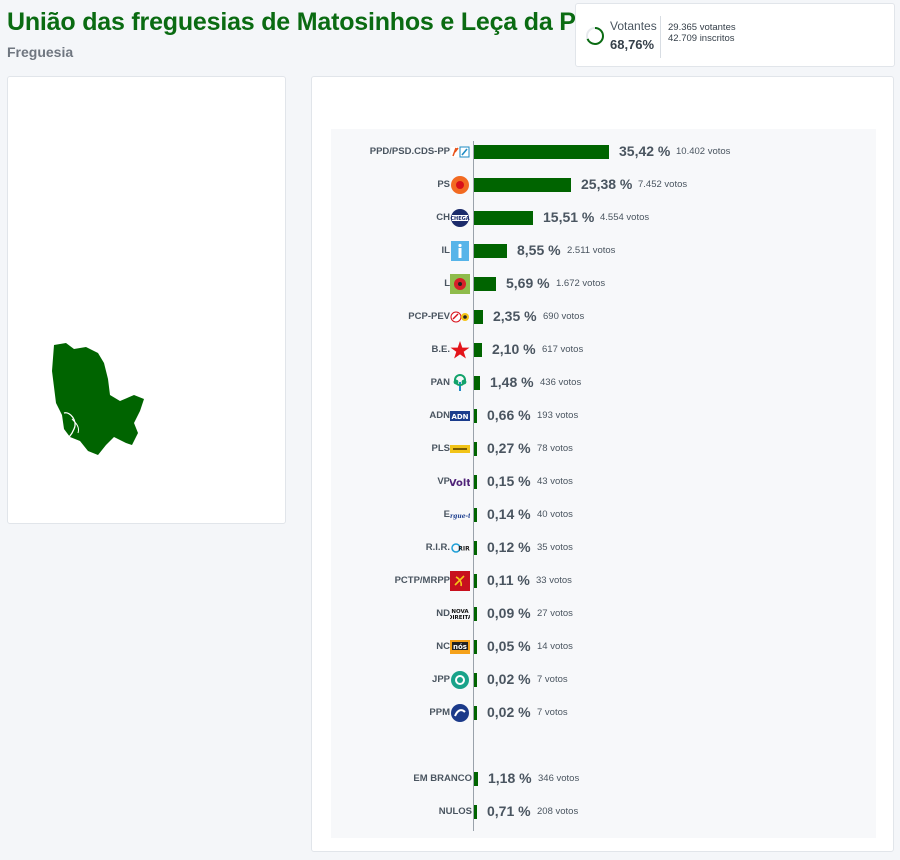 The image size is (900, 860). Describe the element at coordinates (663, 184) in the screenshot. I see `votes-label: 7.452 votos` at that location.